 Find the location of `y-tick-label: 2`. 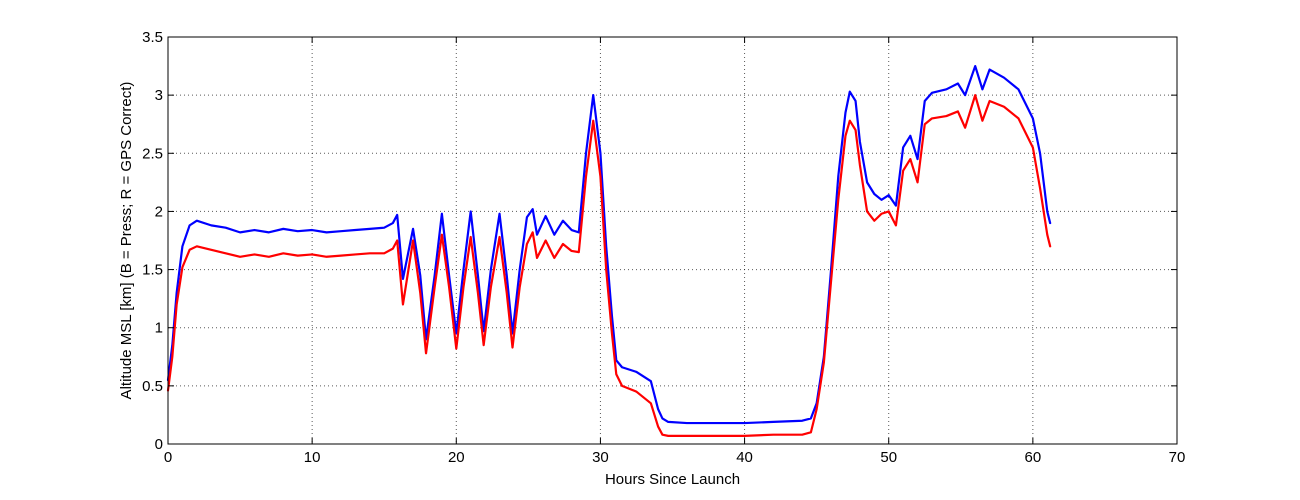

y-tick-label: 2 is located at coordinates (159, 211).